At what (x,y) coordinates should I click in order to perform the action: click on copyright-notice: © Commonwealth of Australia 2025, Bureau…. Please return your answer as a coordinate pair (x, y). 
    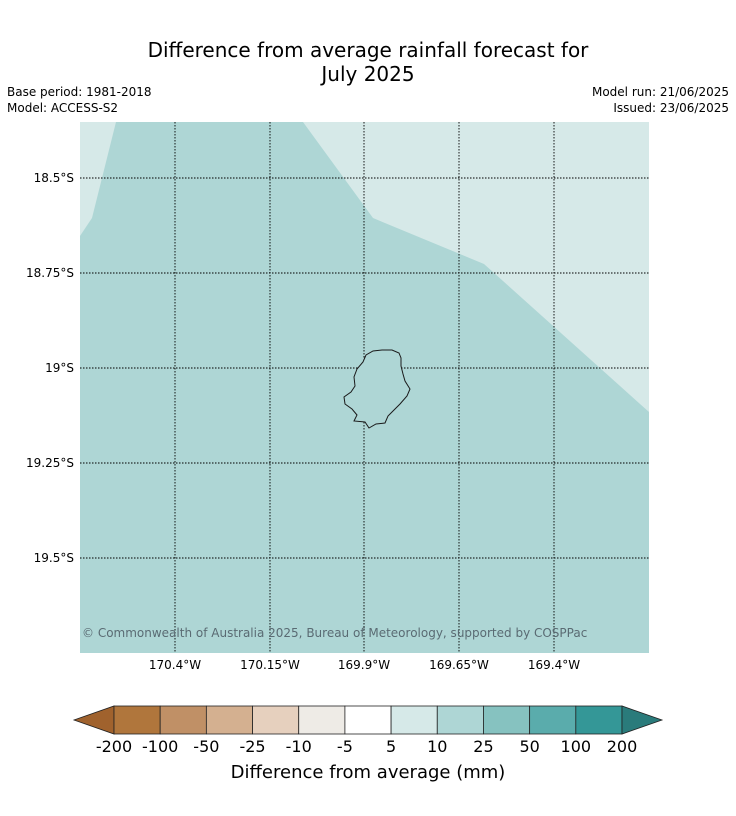
    Looking at the image, I should click on (335, 633).